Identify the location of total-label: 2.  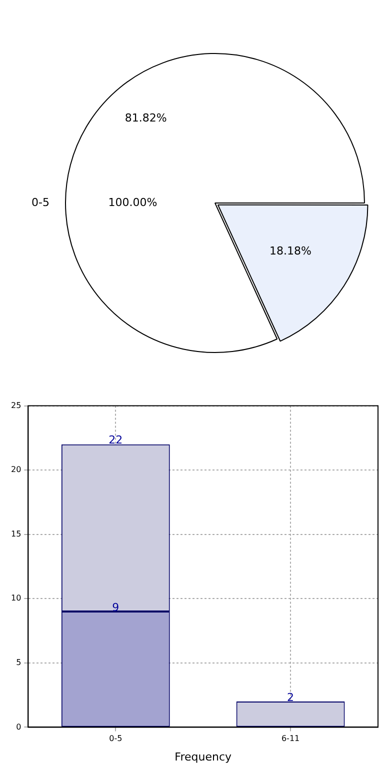
(290, 697).